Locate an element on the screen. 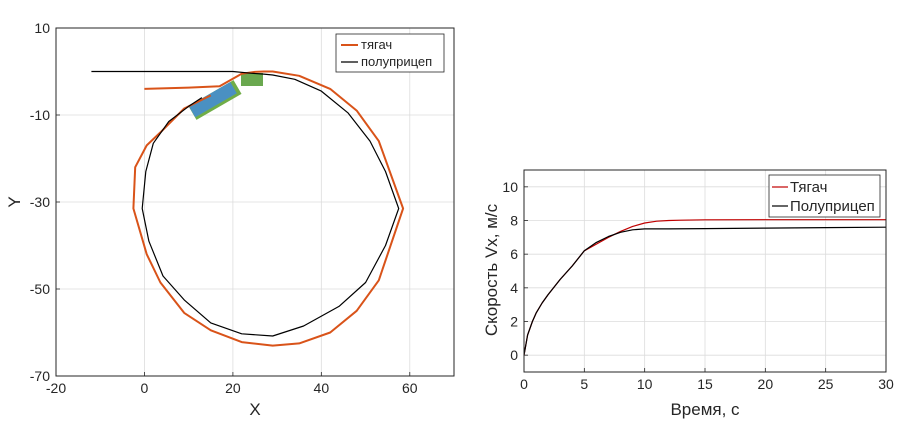 This screenshot has width=919, height=430. legend-label-tractor: тягач is located at coordinates (376, 44).